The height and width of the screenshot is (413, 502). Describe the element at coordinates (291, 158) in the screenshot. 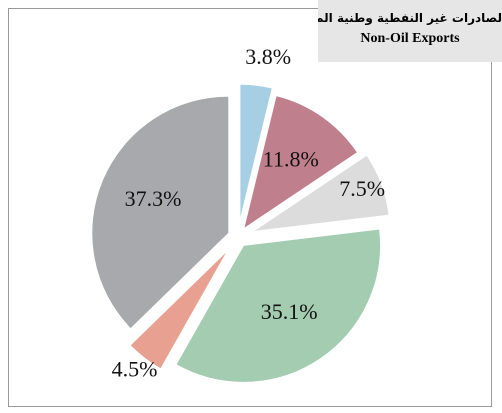

I see `data-label: 11.8%` at that location.